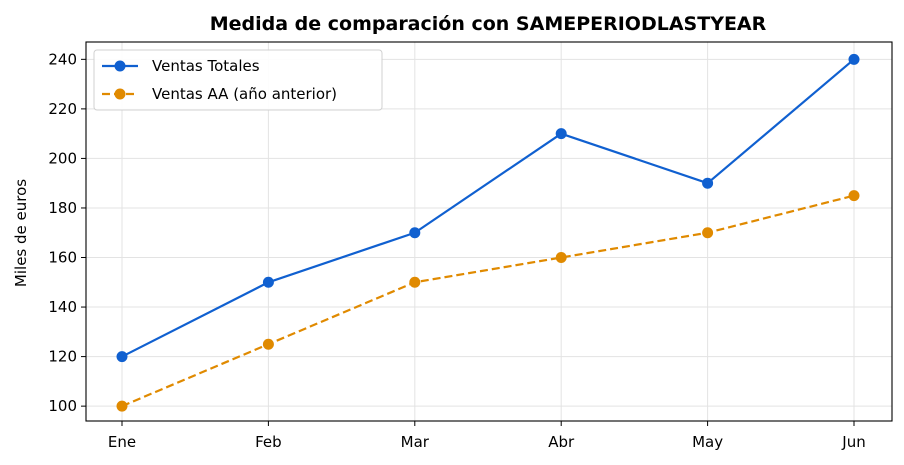  What do you see at coordinates (707, 442) in the screenshot?
I see `x-tick-label: May` at bounding box center [707, 442].